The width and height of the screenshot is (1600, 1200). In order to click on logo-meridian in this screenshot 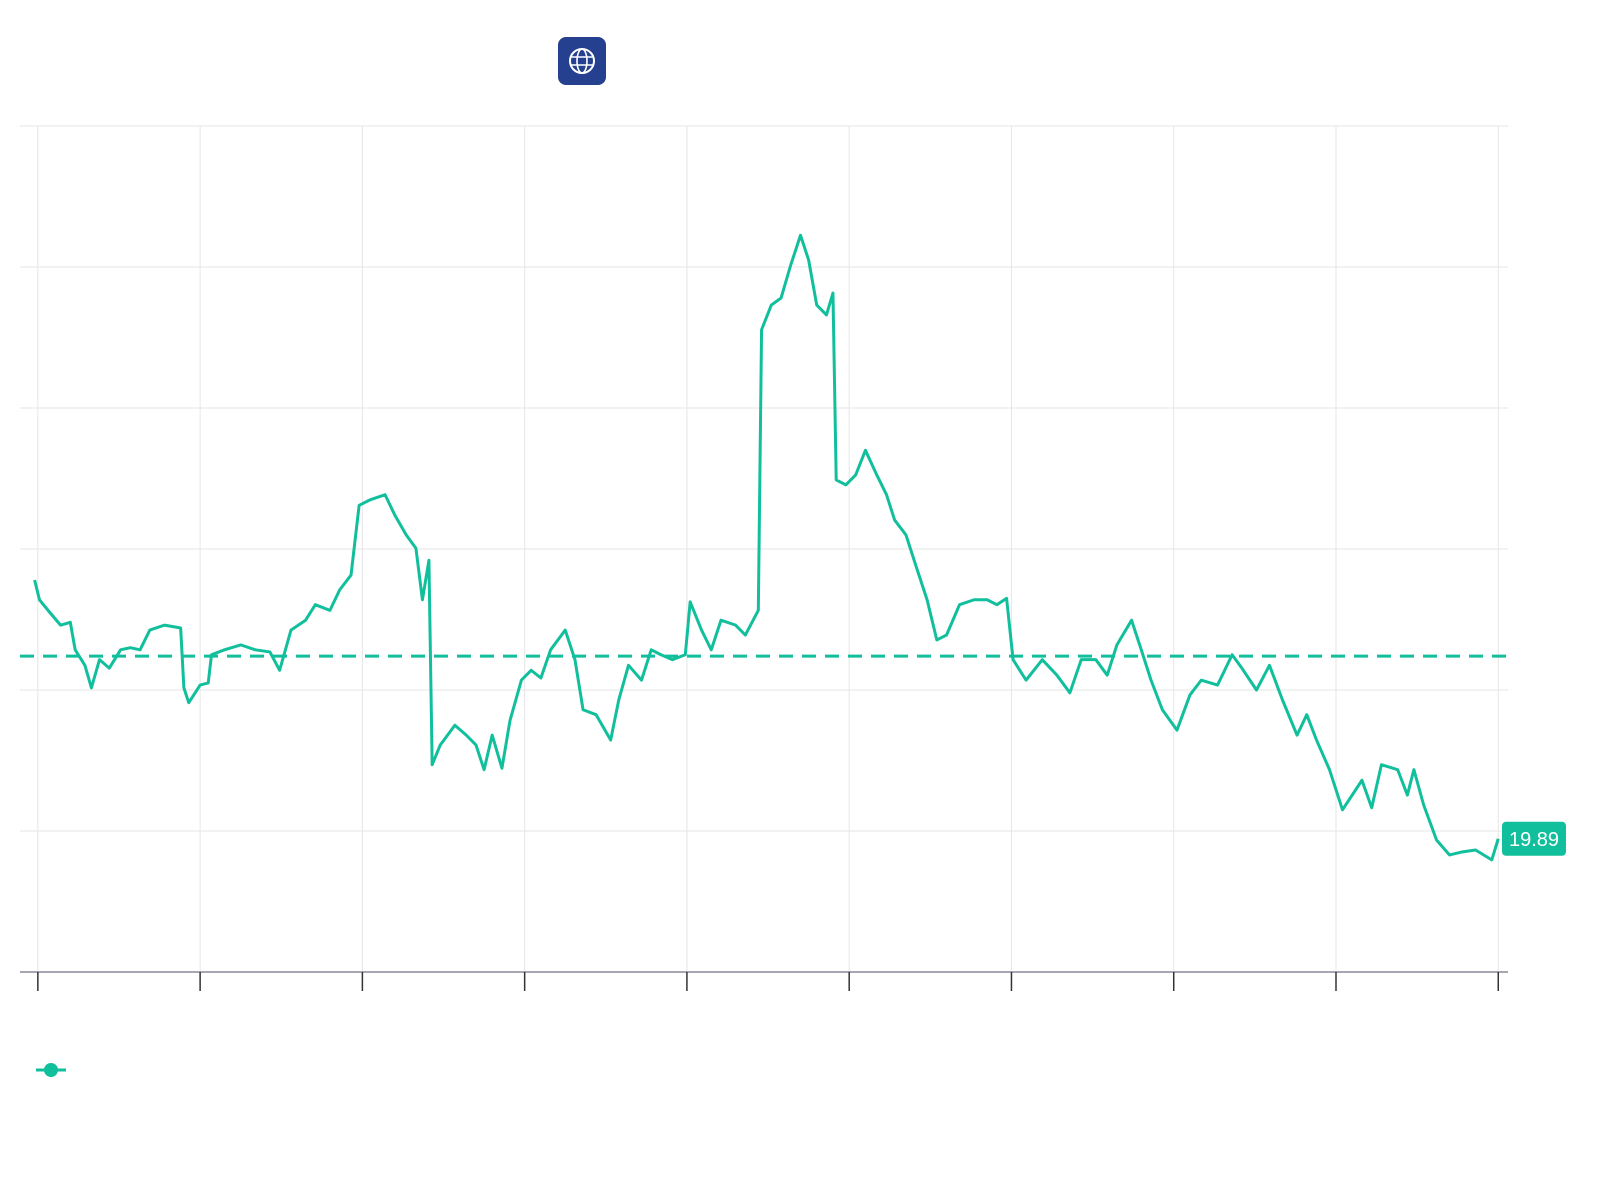, I will do `click(582, 61)`.